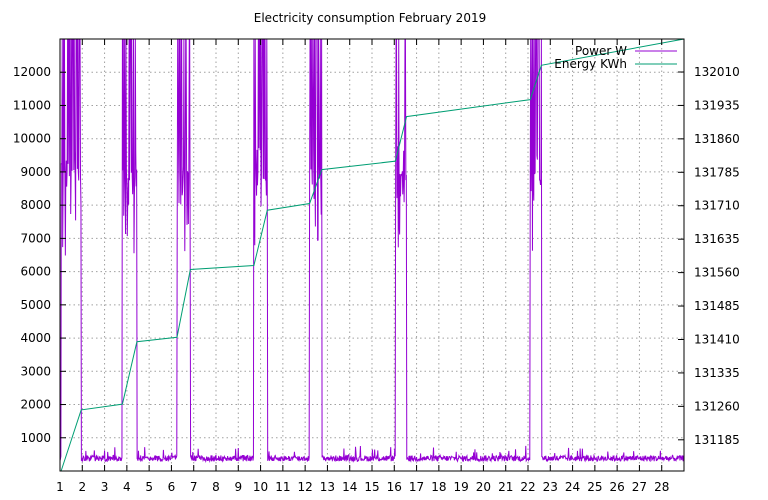 The width and height of the screenshot is (768, 500). What do you see at coordinates (216, 487) in the screenshot?
I see `x-tick-label: 8` at bounding box center [216, 487].